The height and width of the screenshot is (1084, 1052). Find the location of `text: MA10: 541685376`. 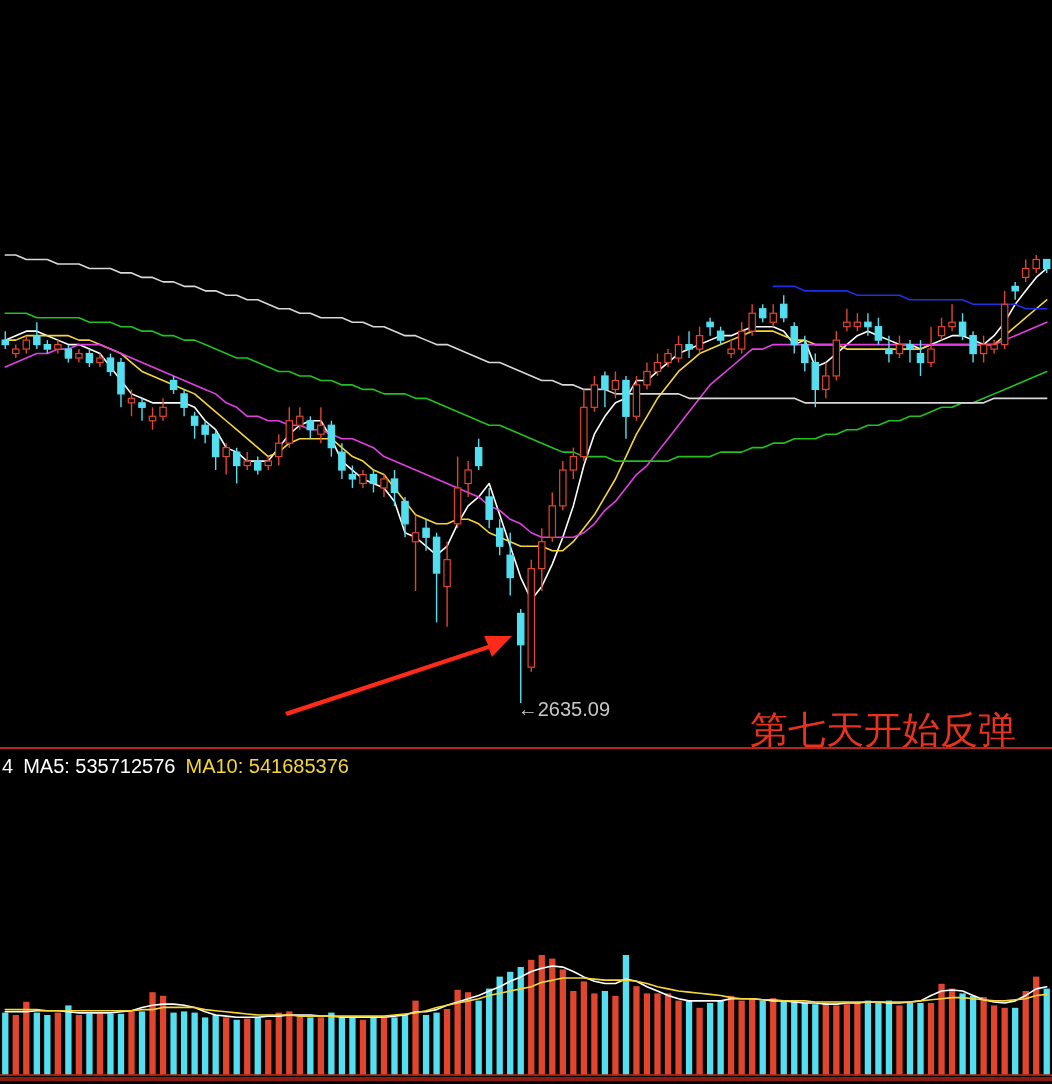

text: MA10: 541685376 is located at coordinates (267, 766).